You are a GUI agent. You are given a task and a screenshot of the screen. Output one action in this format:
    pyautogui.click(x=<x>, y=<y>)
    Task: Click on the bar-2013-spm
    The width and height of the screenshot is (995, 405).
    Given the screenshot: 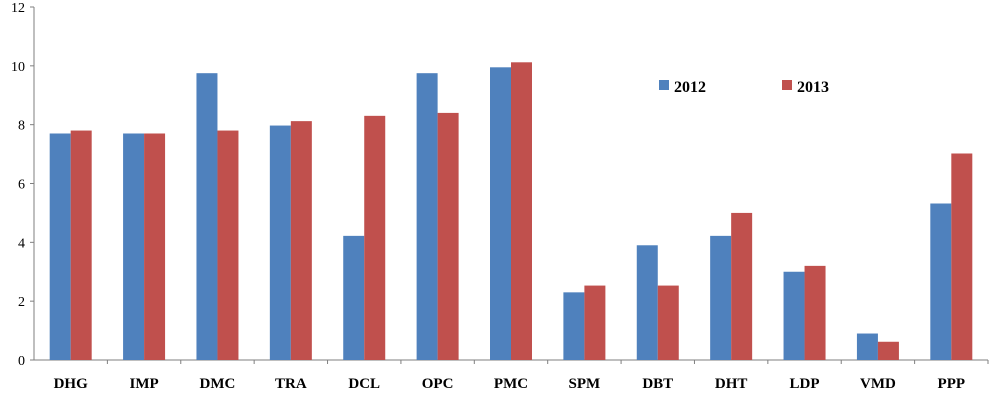 What is the action you would take?
    pyautogui.click(x=595, y=322)
    